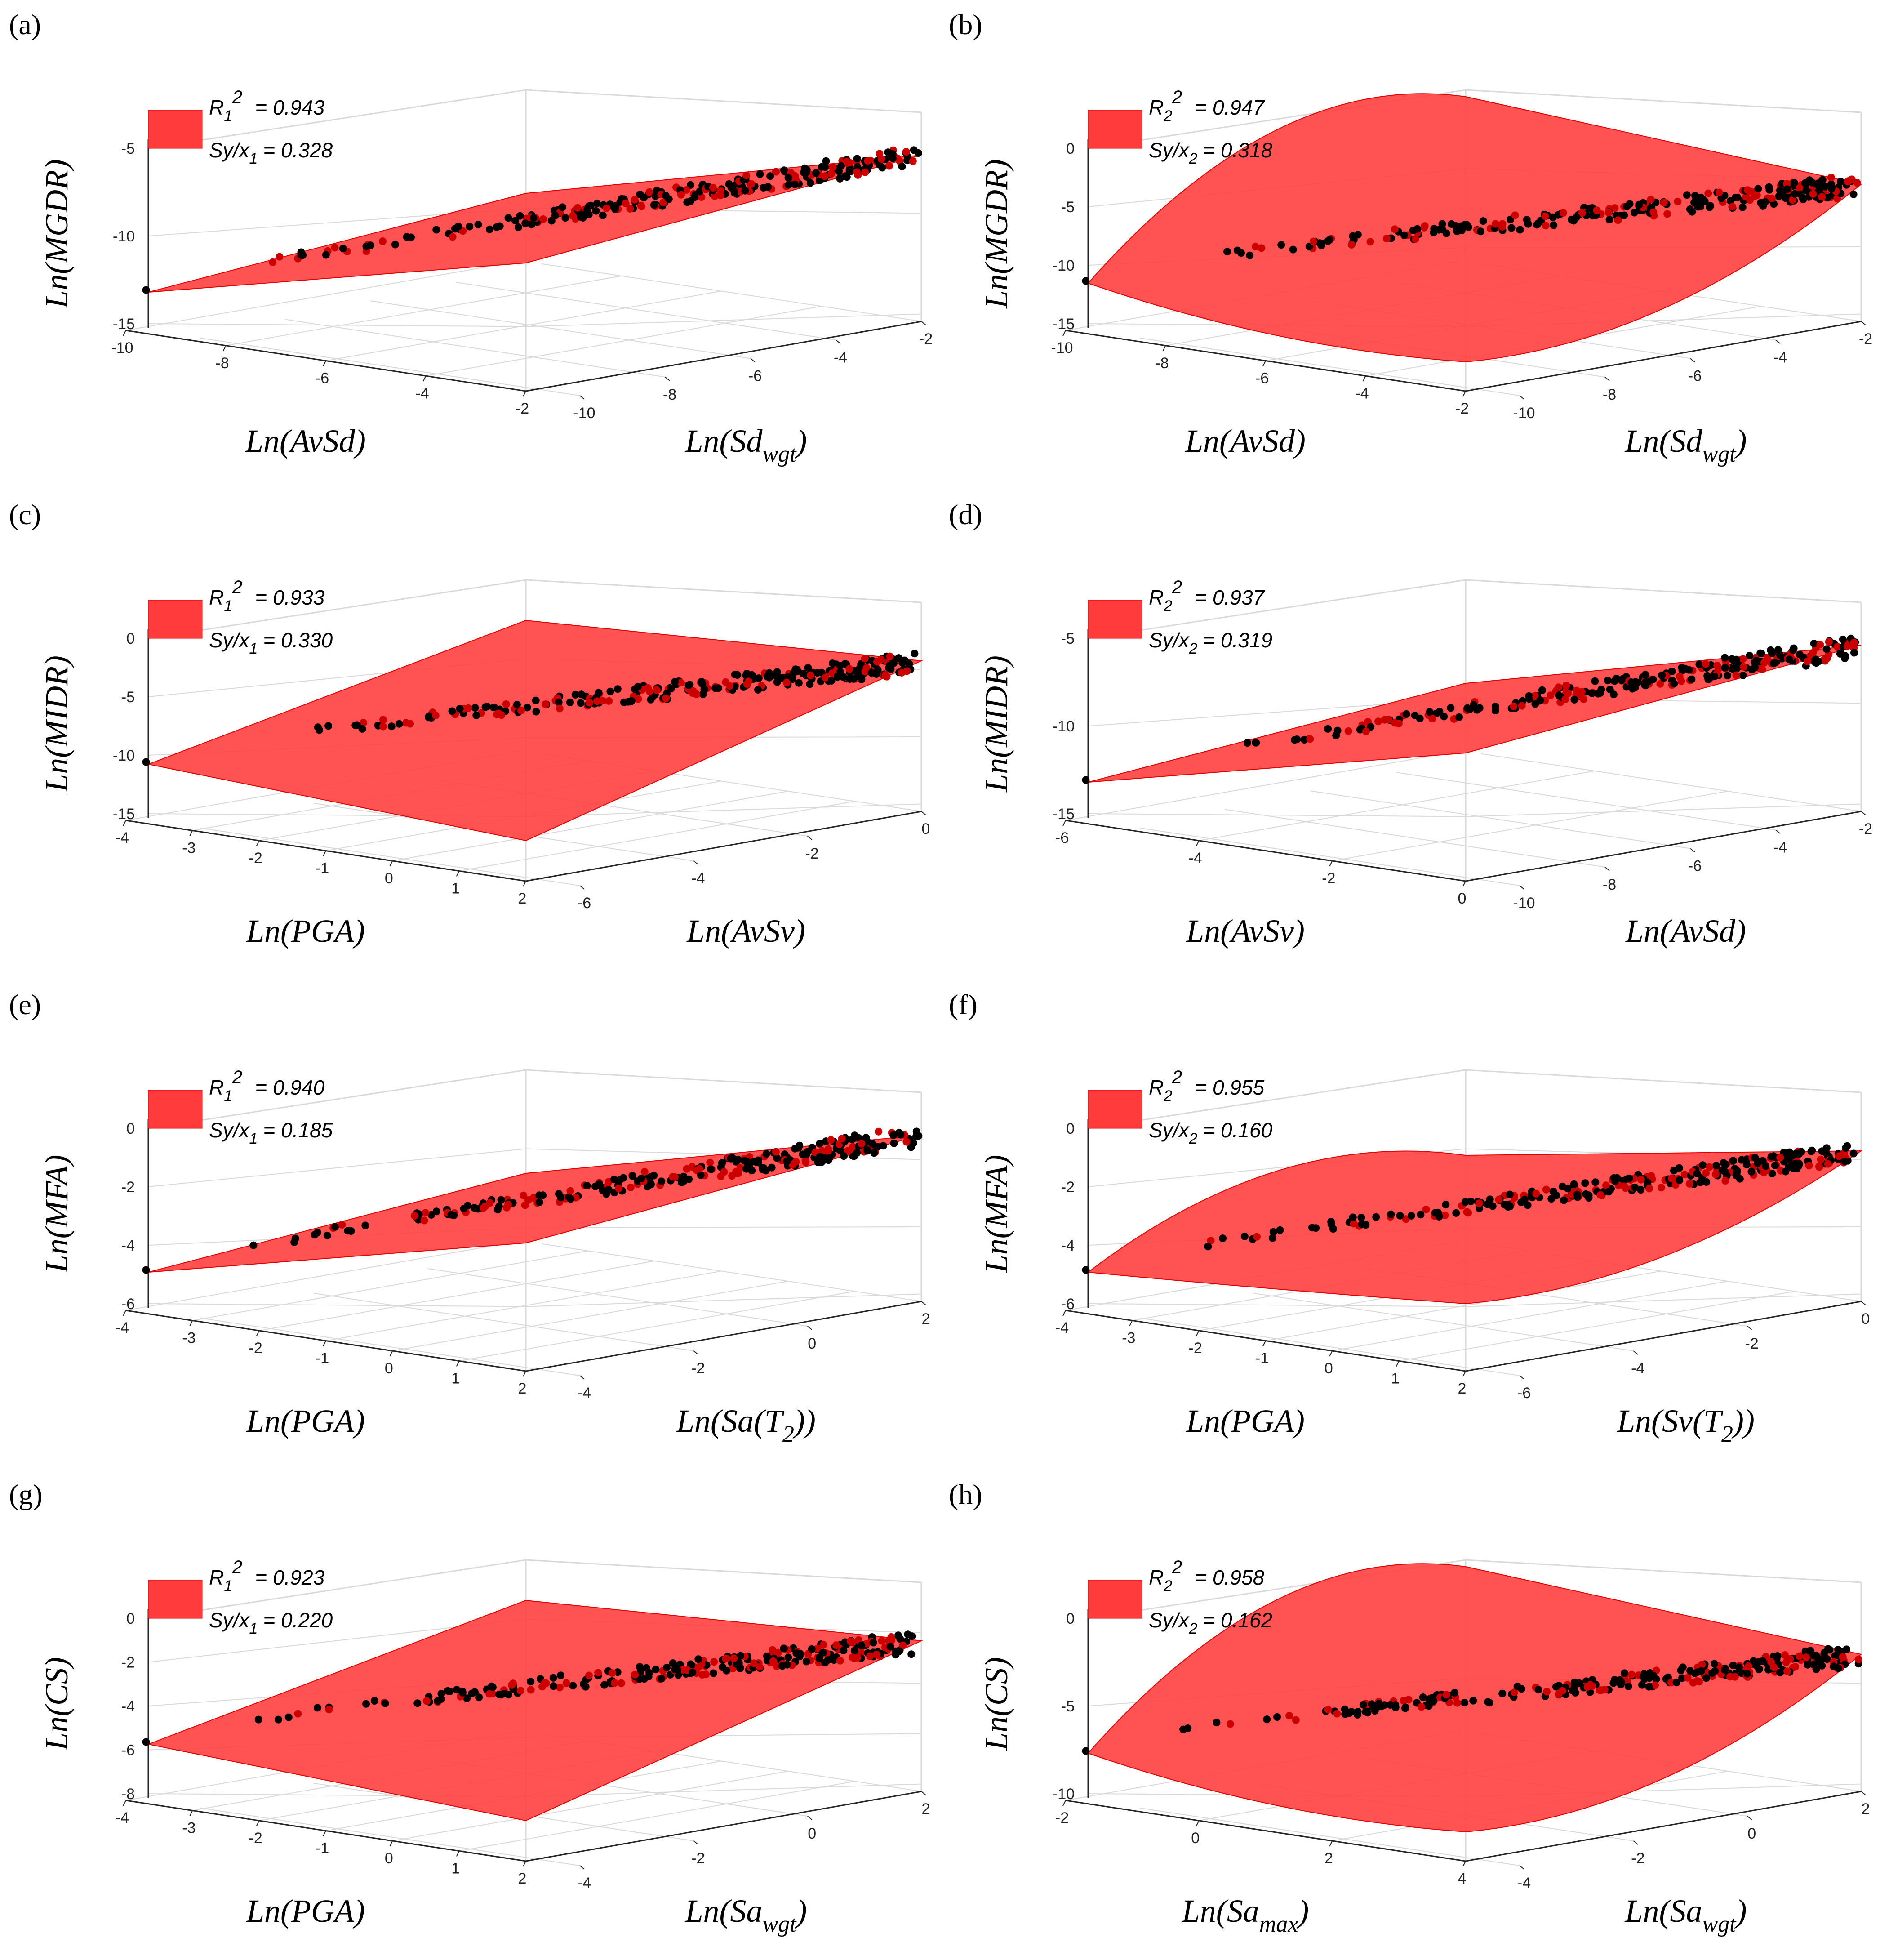  I want to click on panel-d-xlabel: Ln(AvSv), so click(1245, 931).